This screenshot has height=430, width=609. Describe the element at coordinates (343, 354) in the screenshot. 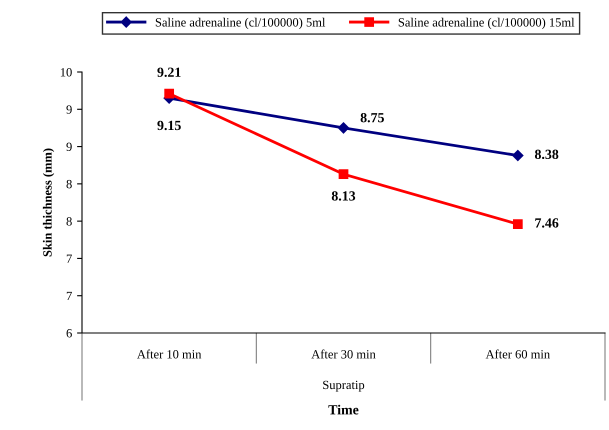

I see `x-tick-label: After 30 min` at that location.